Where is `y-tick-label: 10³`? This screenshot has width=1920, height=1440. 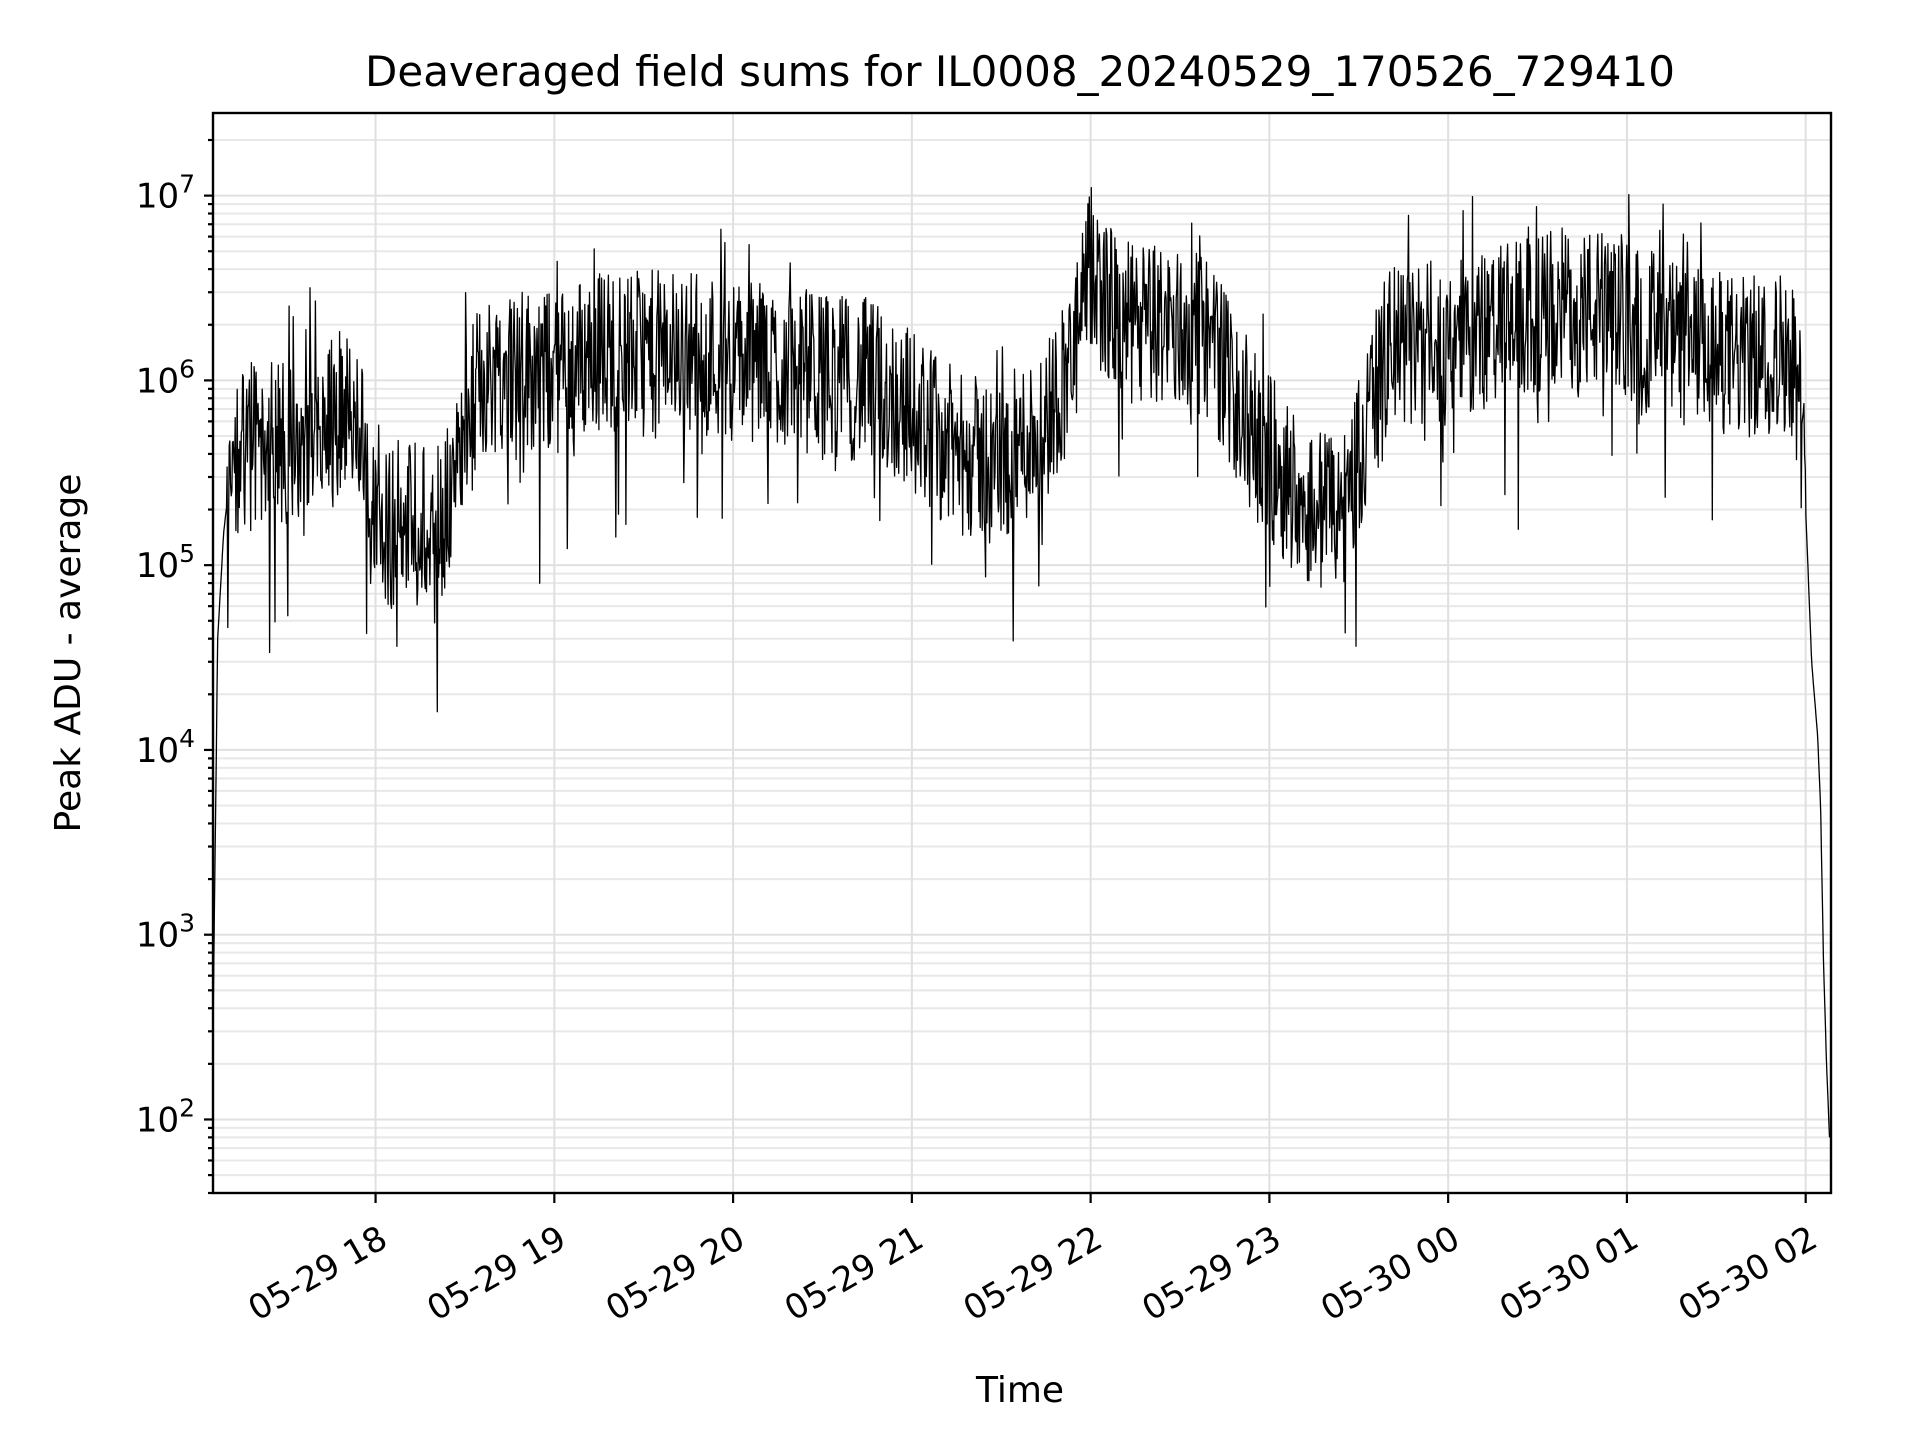
y-tick-label: 10³ is located at coordinates (165, 932).